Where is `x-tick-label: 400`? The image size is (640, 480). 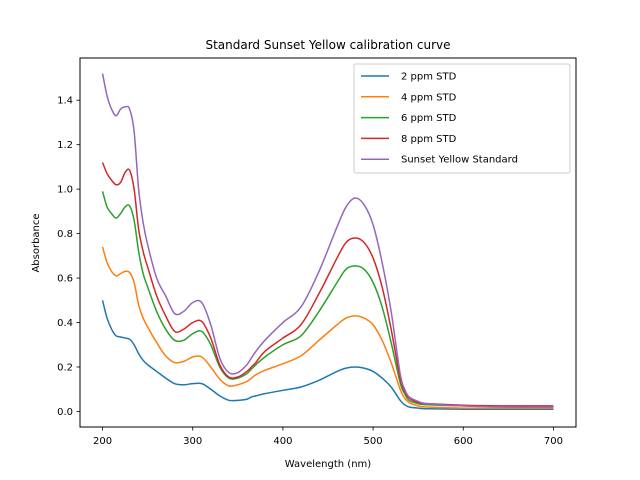
x-tick-label: 400 is located at coordinates (282, 441).